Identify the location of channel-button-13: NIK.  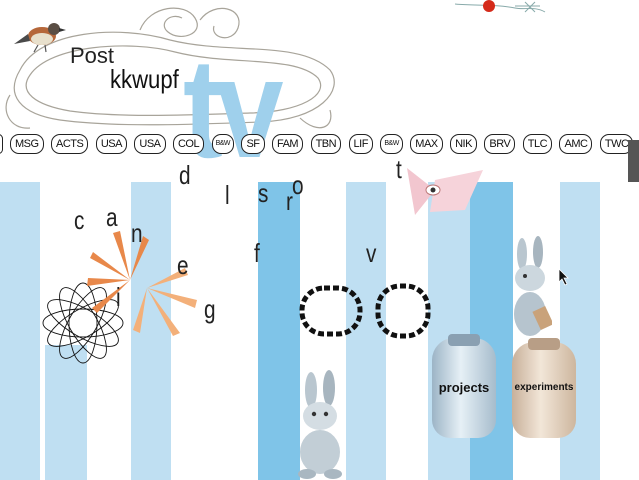
(463, 144).